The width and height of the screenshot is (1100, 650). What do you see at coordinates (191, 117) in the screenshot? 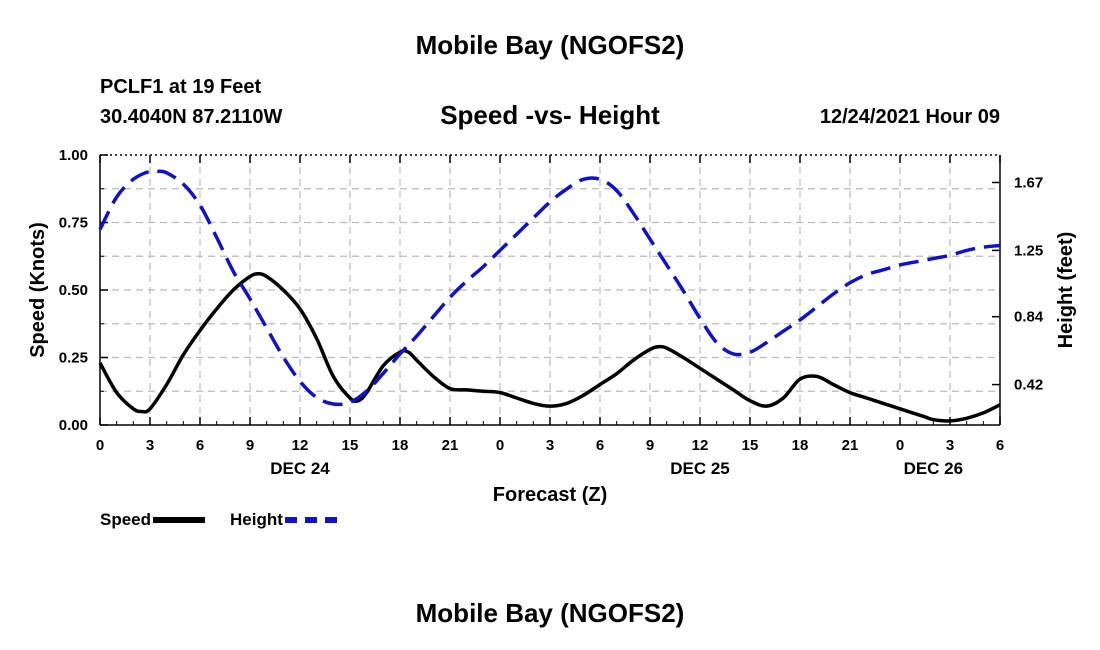
I see `station-coordinates: 30.4040N 87.2110W` at bounding box center [191, 117].